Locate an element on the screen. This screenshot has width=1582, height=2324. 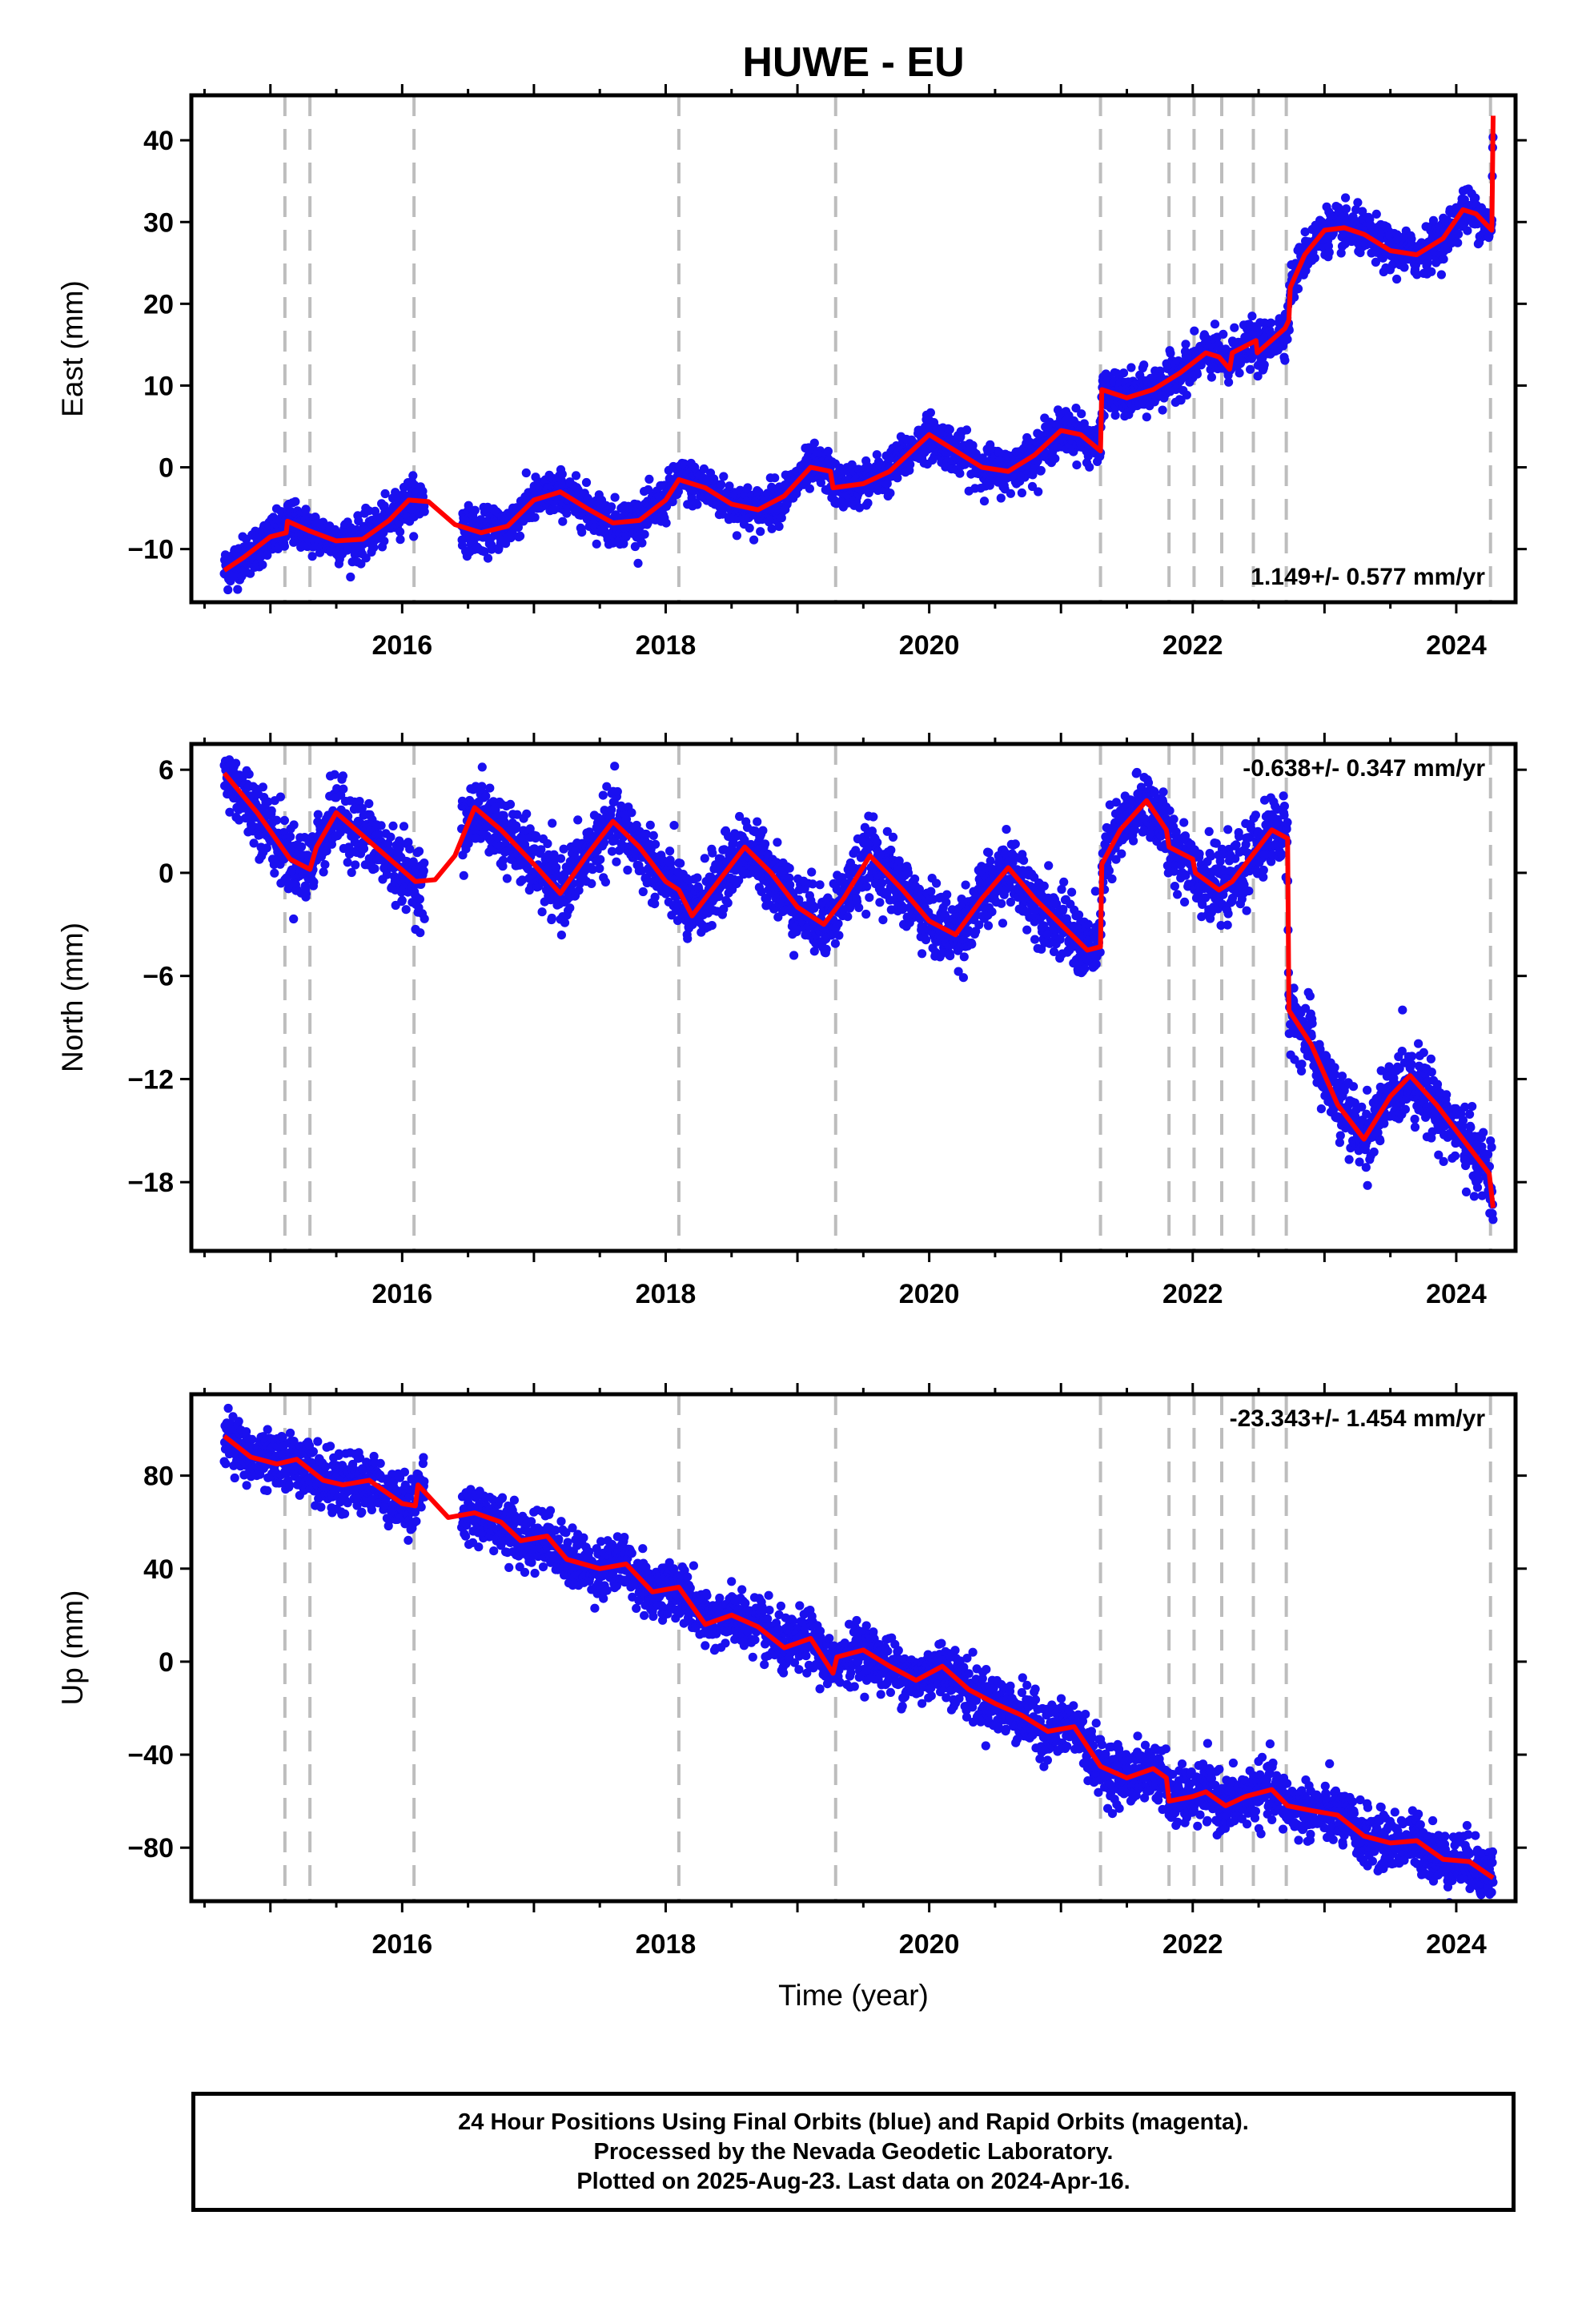
x-tick-label: 2024 is located at coordinates (1457, 645).